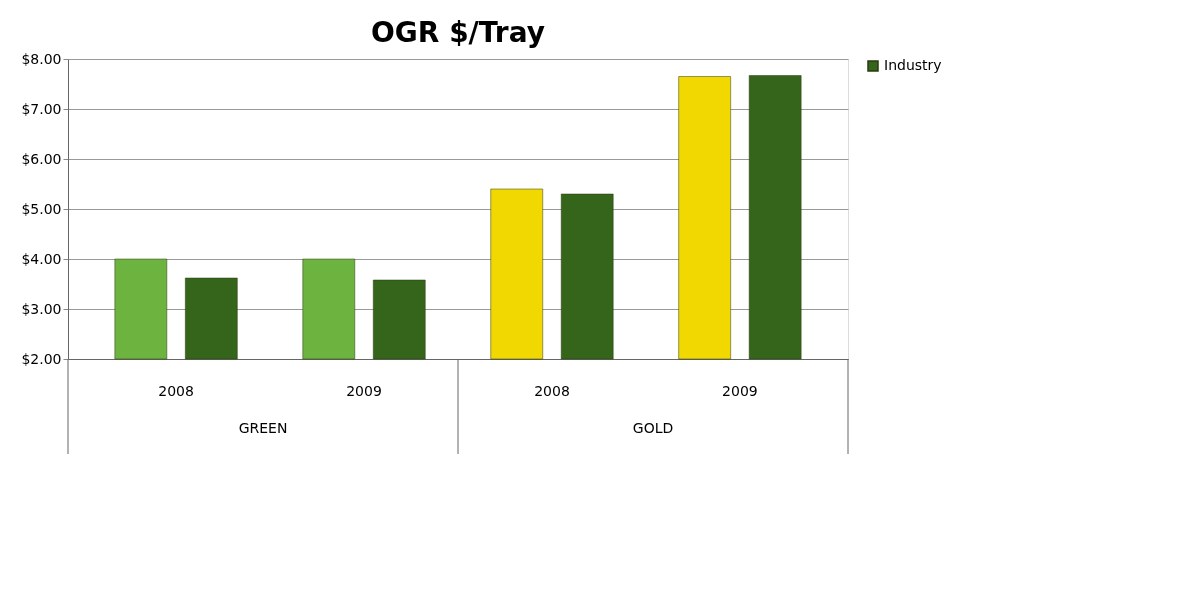  I want to click on y-tick-label: $6.00, so click(41, 158).